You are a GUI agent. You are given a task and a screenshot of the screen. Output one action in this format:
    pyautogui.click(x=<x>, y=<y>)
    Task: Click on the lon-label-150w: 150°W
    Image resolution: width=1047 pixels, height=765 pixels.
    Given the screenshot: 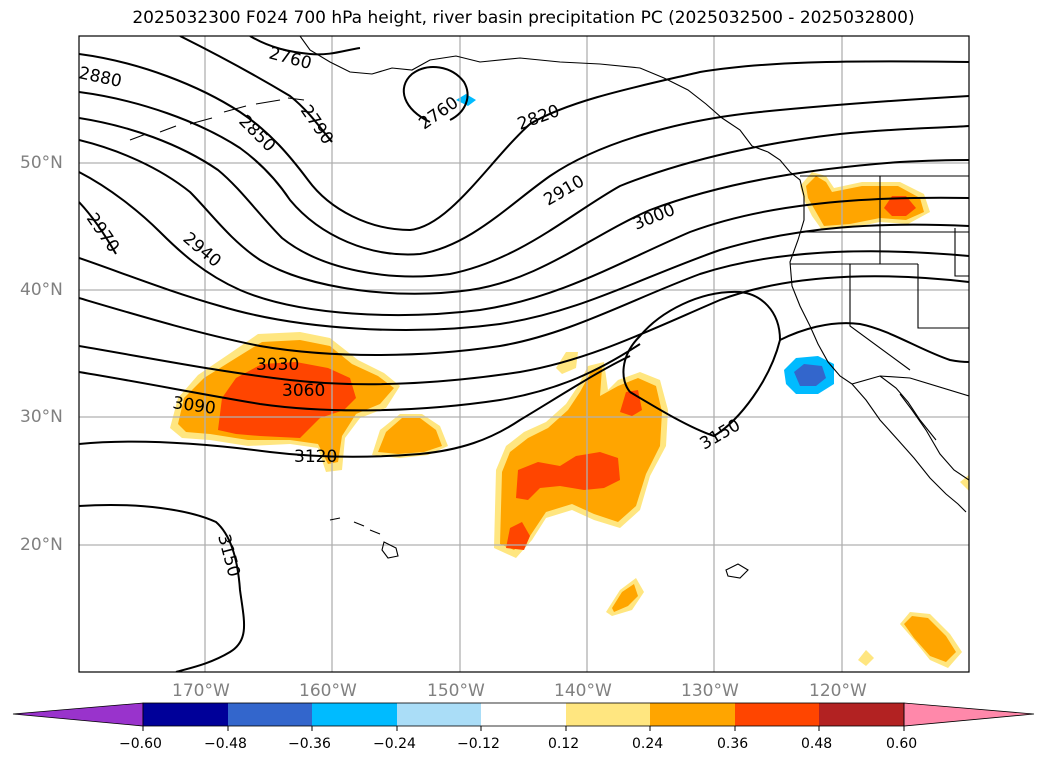 What is the action you would take?
    pyautogui.click(x=456, y=691)
    